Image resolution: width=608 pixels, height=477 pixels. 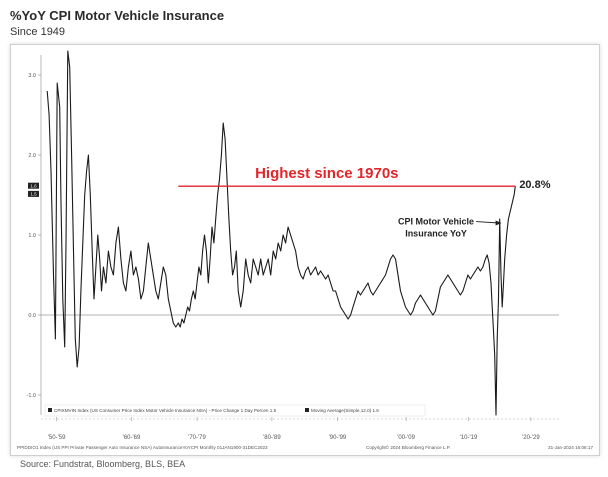 What do you see at coordinates (197, 438) in the screenshot?
I see `x-tick-label: '70-'79` at bounding box center [197, 438].